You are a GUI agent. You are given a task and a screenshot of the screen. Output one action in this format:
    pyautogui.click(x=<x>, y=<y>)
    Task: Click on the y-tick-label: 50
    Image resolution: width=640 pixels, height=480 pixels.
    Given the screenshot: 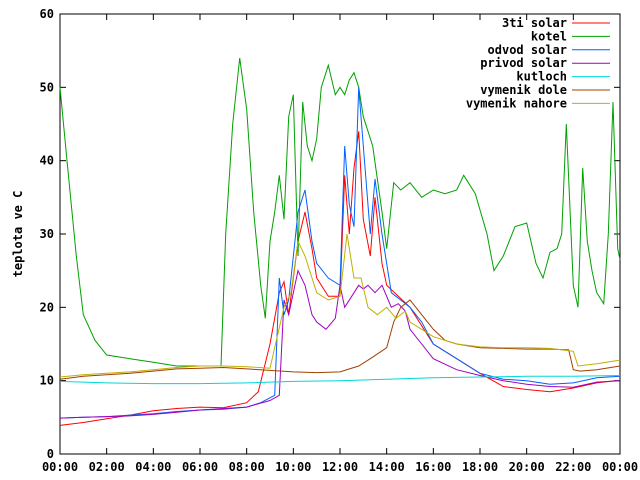 What is the action you would take?
    pyautogui.click(x=47, y=87)
    